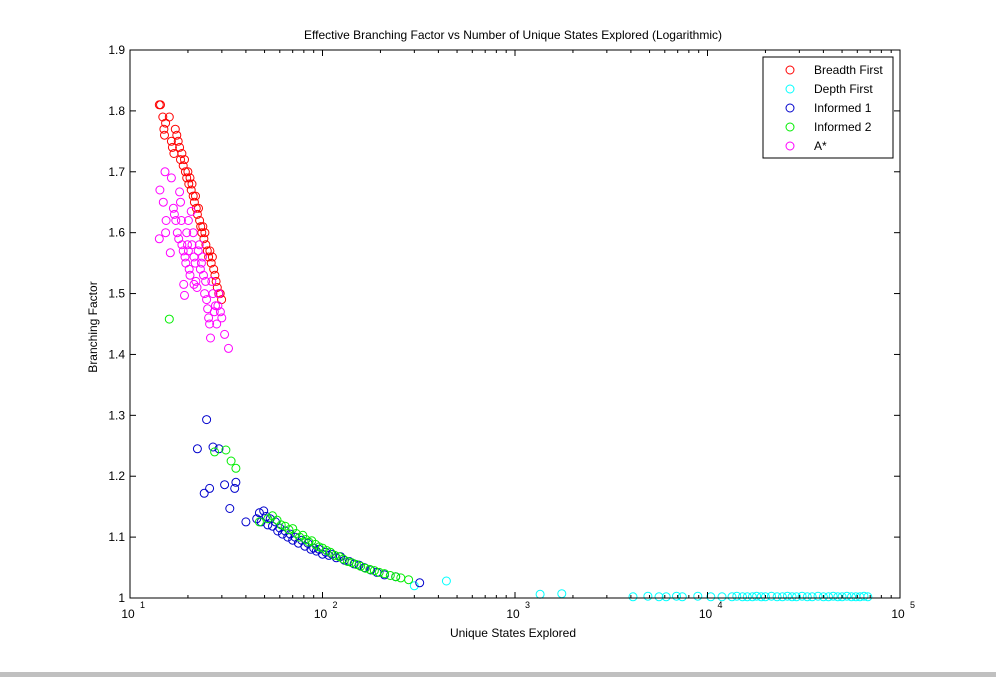 This screenshot has height=677, width=996. What do you see at coordinates (116, 294) in the screenshot?
I see `y-tick-label: 1.5` at bounding box center [116, 294].